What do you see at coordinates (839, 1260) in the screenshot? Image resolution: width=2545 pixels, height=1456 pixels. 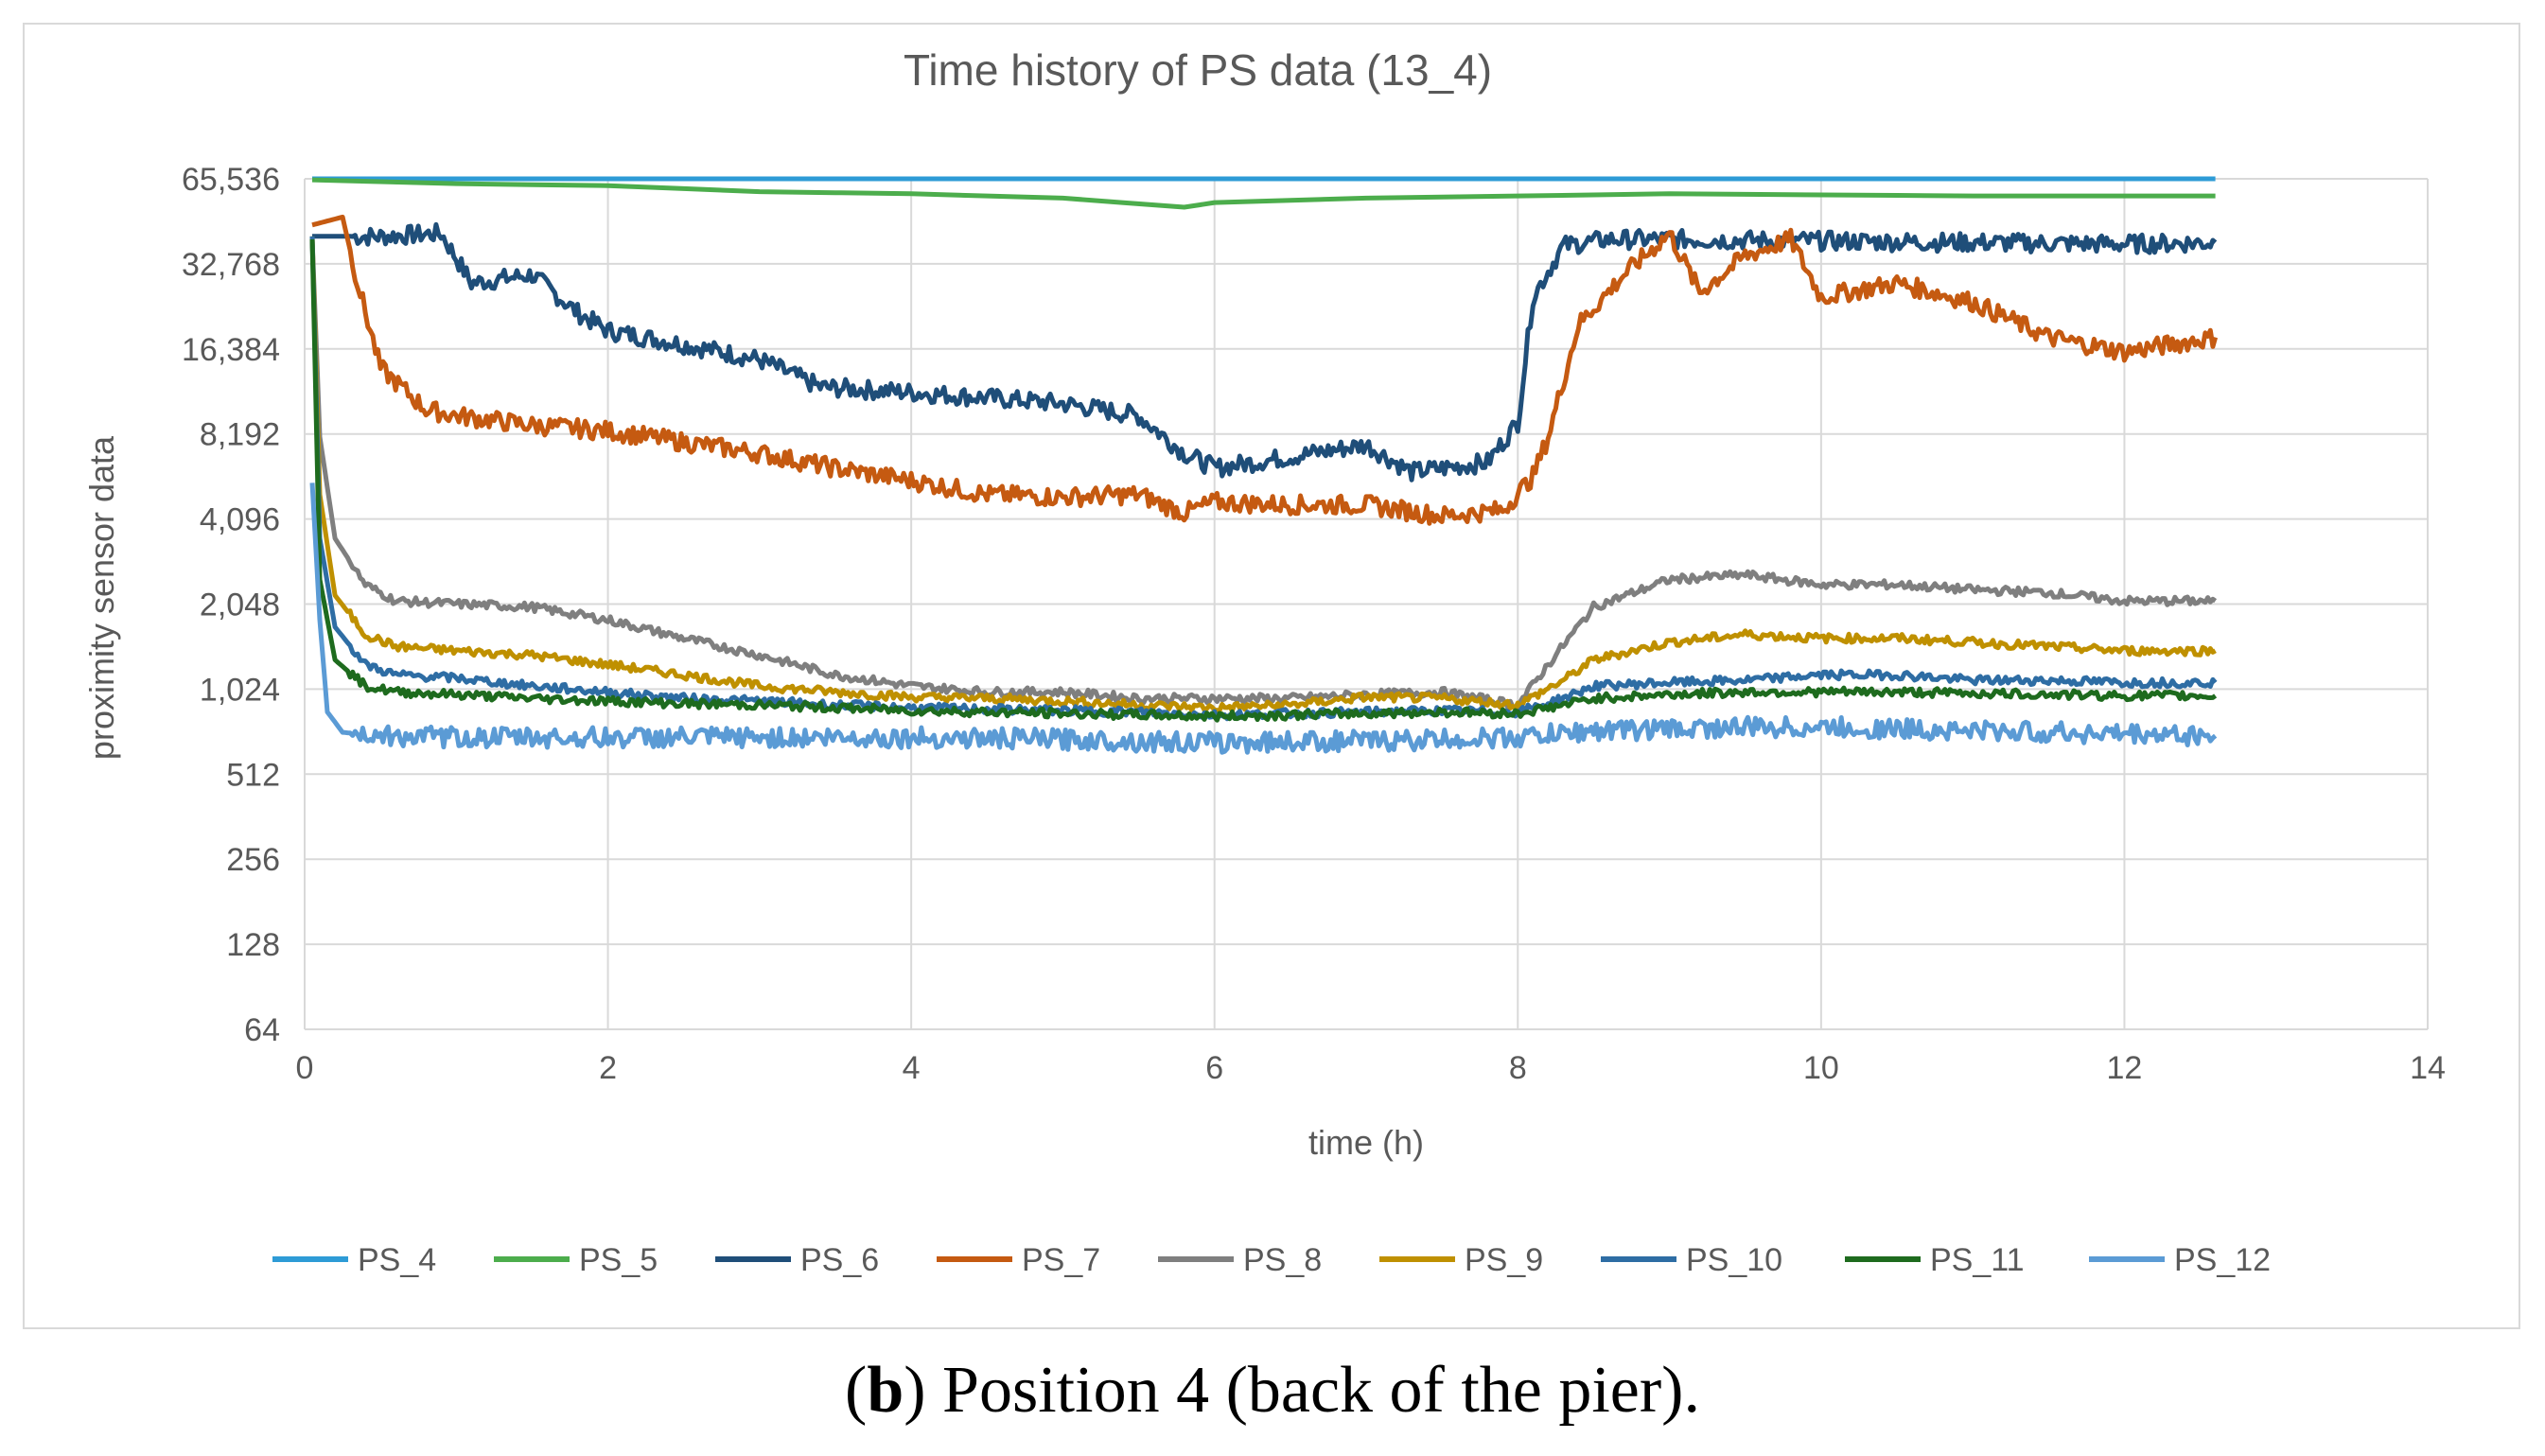 I see `legend-label: PS_6` at bounding box center [839, 1260].